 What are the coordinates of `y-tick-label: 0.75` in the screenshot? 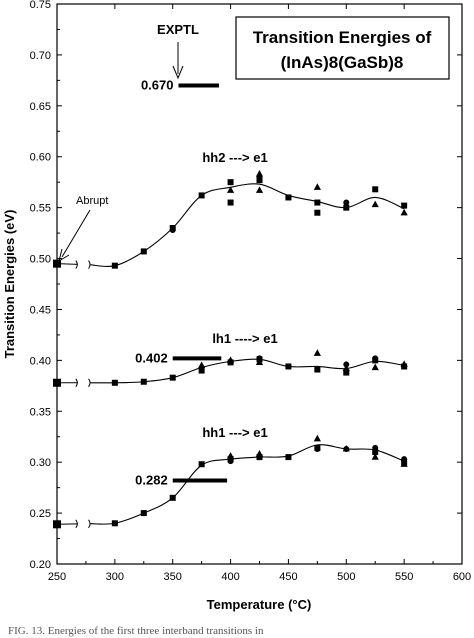 It's located at (40, 5).